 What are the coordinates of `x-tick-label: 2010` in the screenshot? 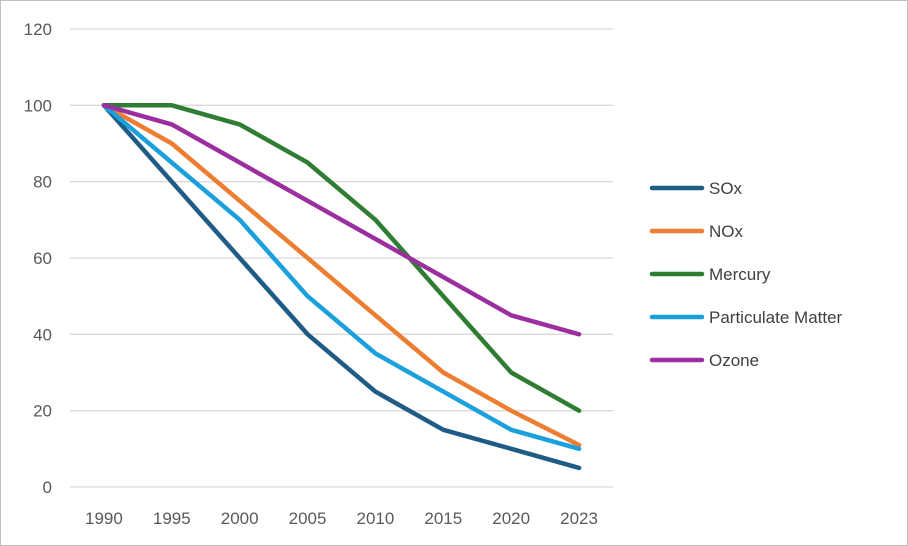 It's located at (376, 518).